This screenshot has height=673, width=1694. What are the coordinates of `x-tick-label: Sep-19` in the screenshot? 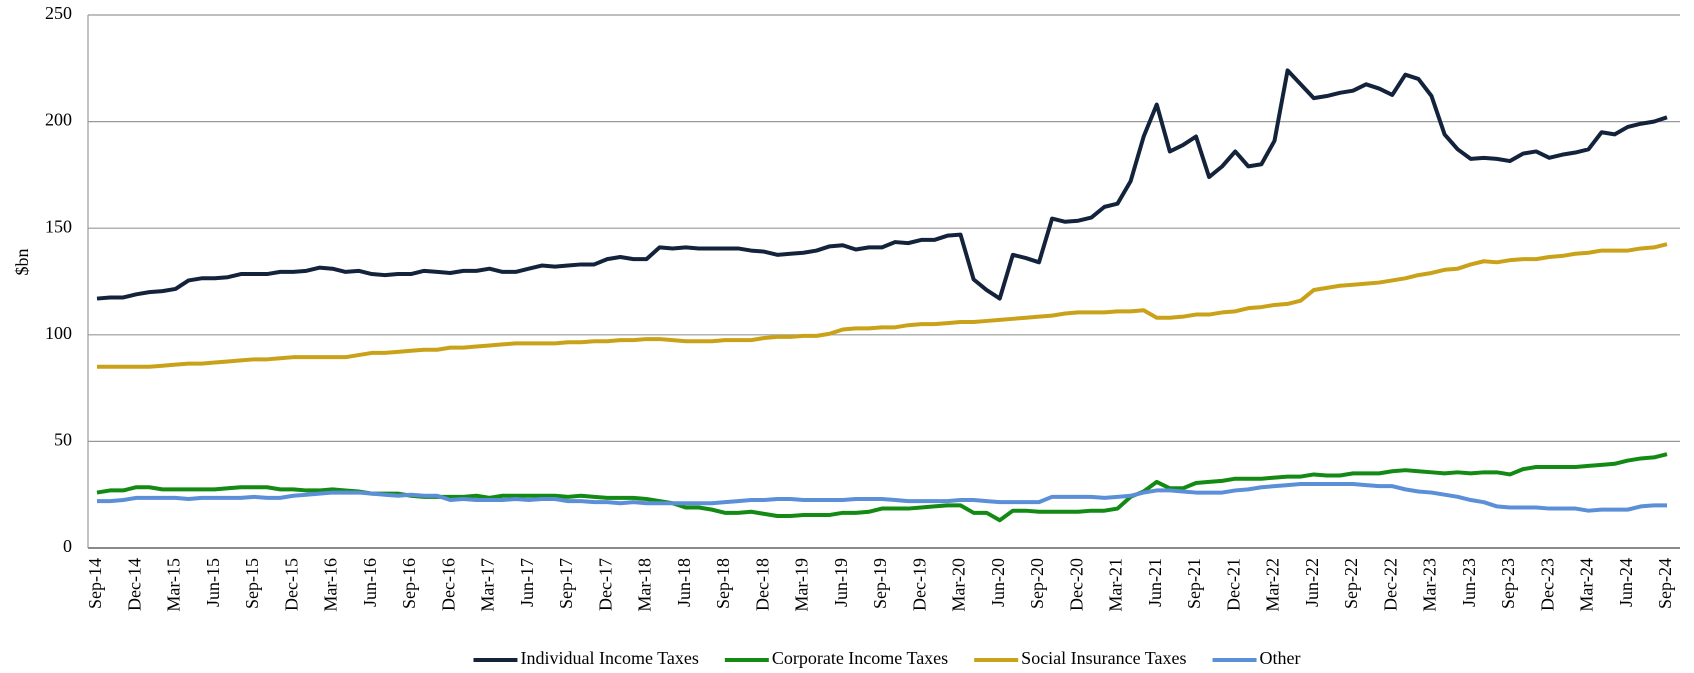 It's located at (880, 583).